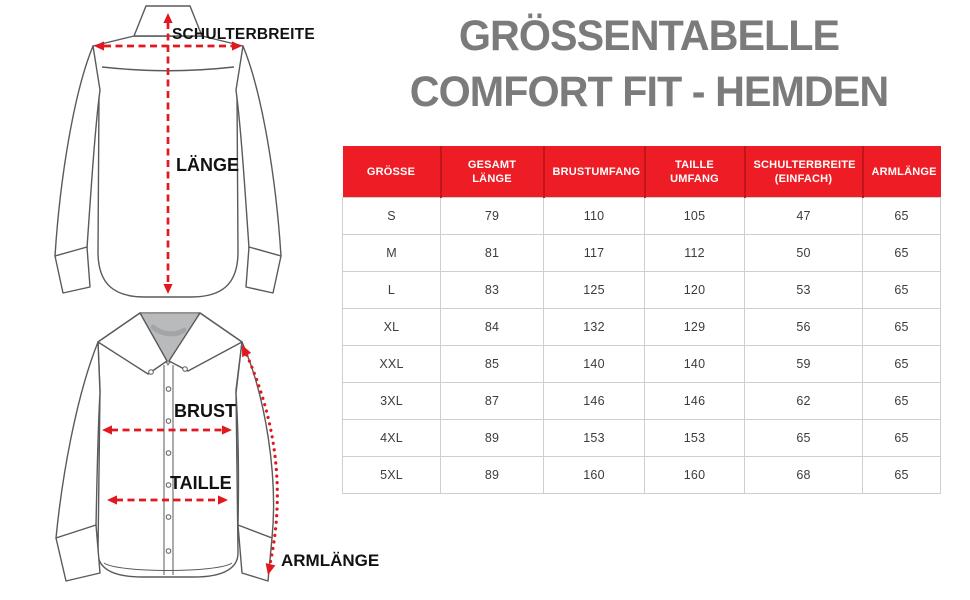 This screenshot has width=970, height=600. What do you see at coordinates (803, 401) in the screenshot?
I see `table-cell: 62` at bounding box center [803, 401].